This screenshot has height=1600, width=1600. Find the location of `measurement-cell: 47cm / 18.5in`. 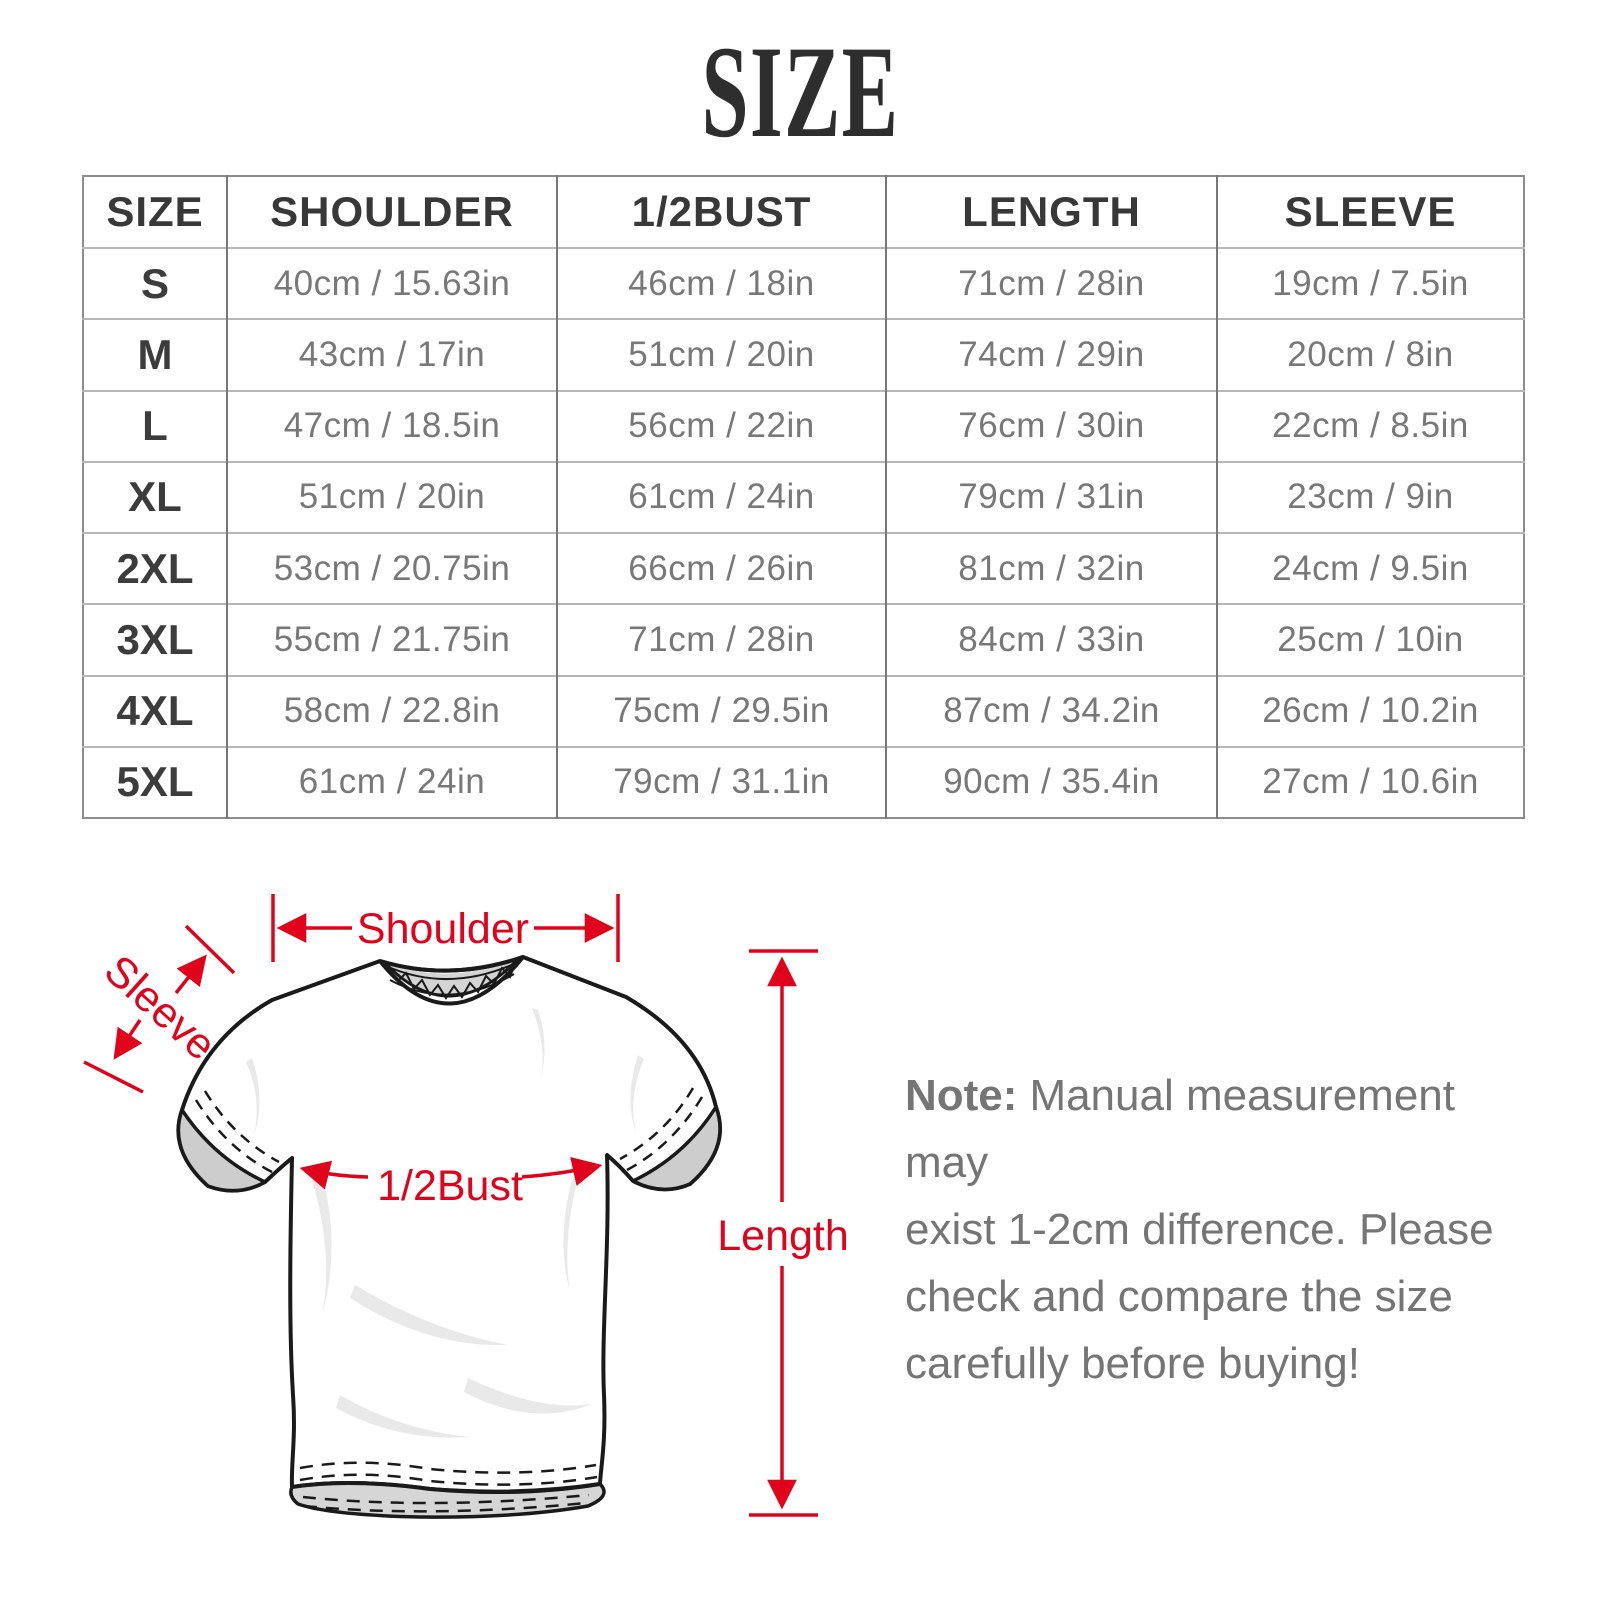

measurement-cell: 47cm / 18.5in is located at coordinates (391, 425).